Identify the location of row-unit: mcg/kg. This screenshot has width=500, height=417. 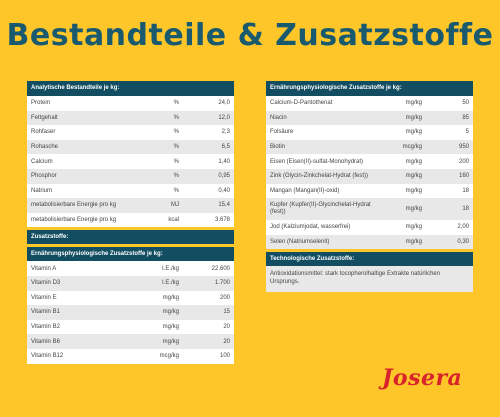
(404, 147).